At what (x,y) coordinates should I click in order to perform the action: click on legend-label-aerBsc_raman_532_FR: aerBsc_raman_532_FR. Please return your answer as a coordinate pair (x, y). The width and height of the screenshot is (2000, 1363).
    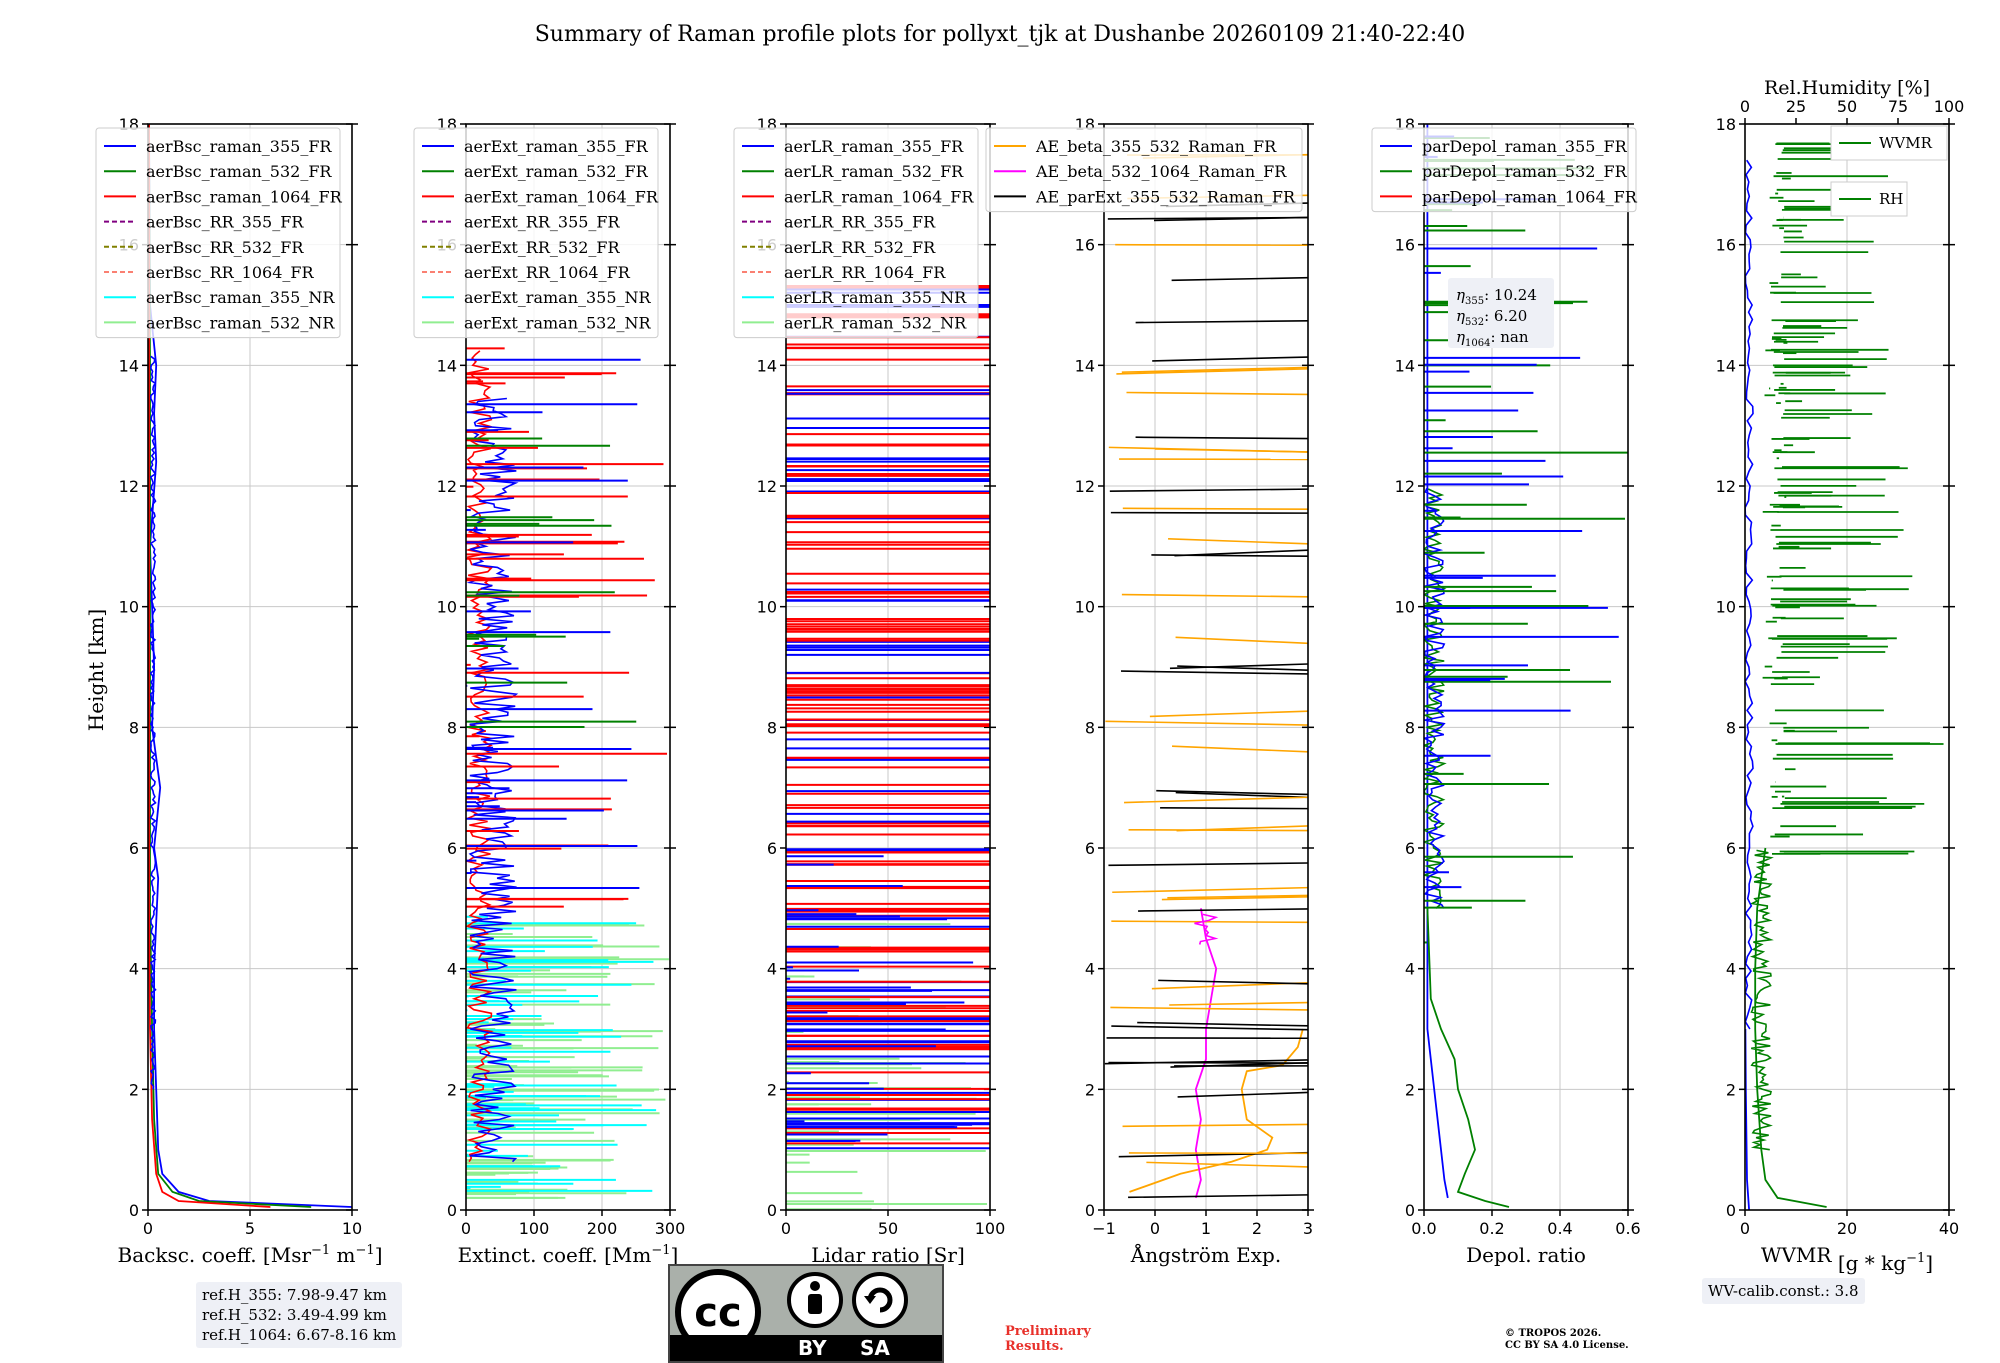
    Looking at the image, I should click on (239, 171).